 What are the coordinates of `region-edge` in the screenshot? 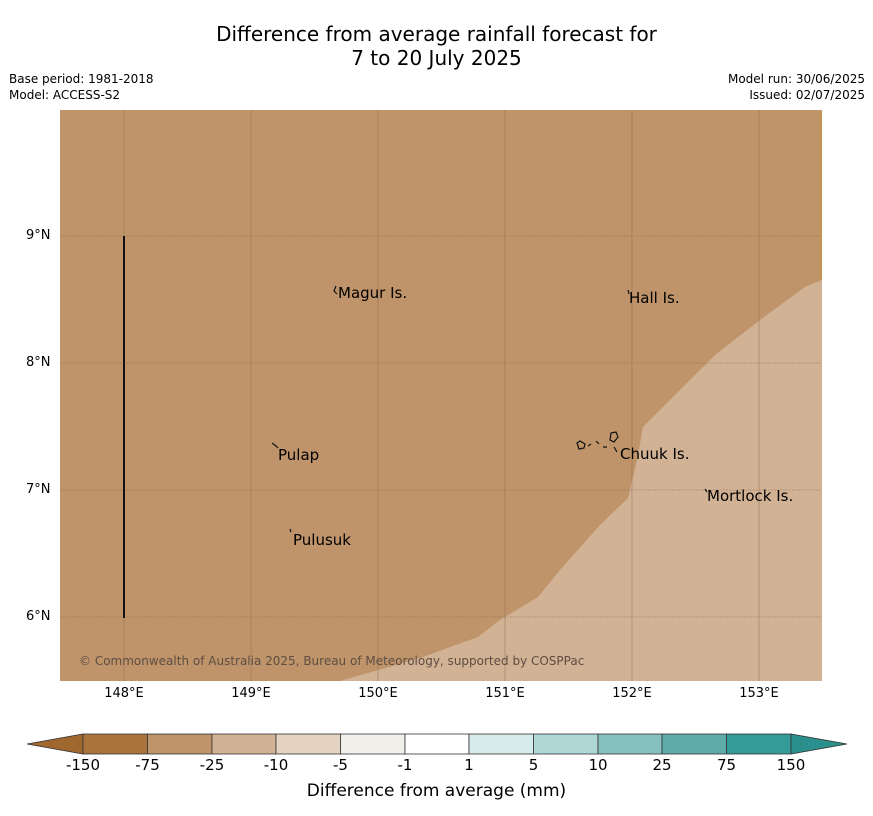 It's located at (820, 195).